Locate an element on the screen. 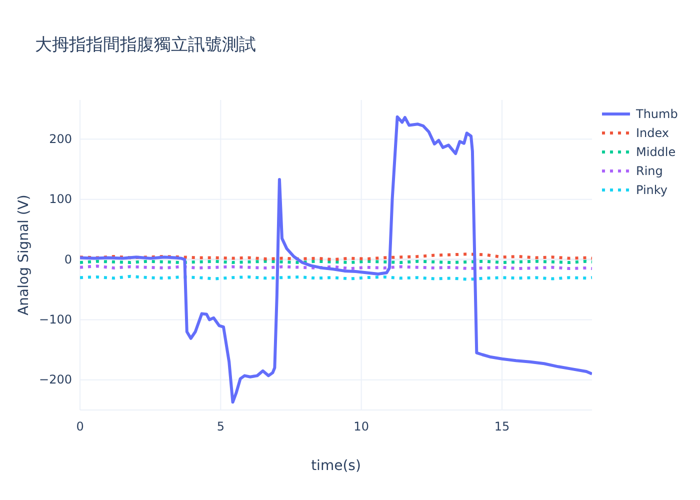  x-axis-title: time(s) is located at coordinates (336, 466).